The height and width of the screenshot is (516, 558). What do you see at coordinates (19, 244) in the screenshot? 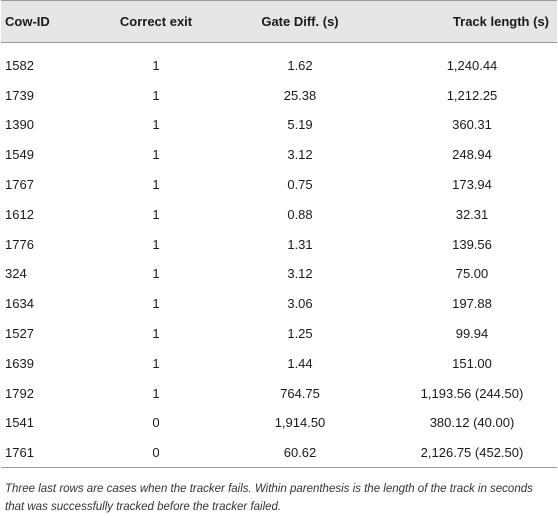
I see `cell-cow-id: 1776` at bounding box center [19, 244].